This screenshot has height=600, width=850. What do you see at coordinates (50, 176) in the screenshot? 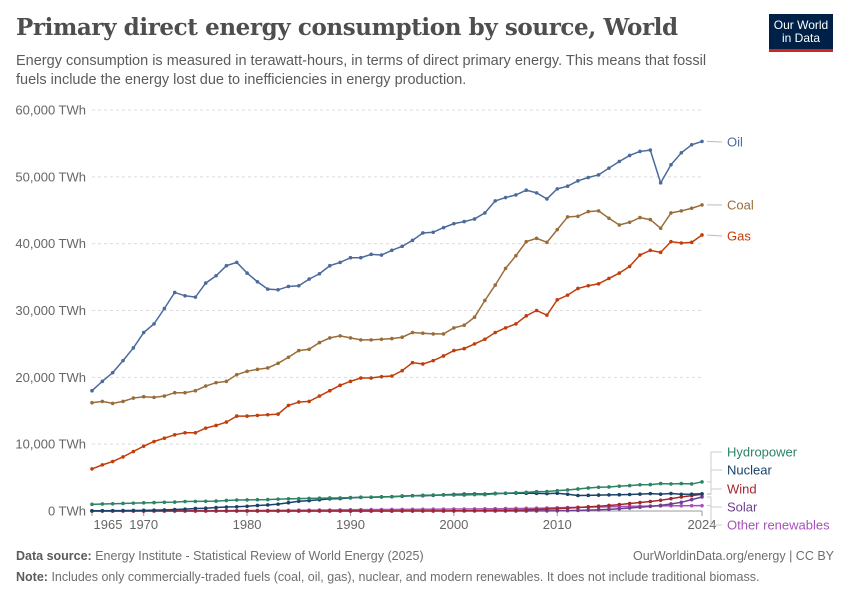
I see `y-tick-label: 50,000 TWh` at bounding box center [50, 176].